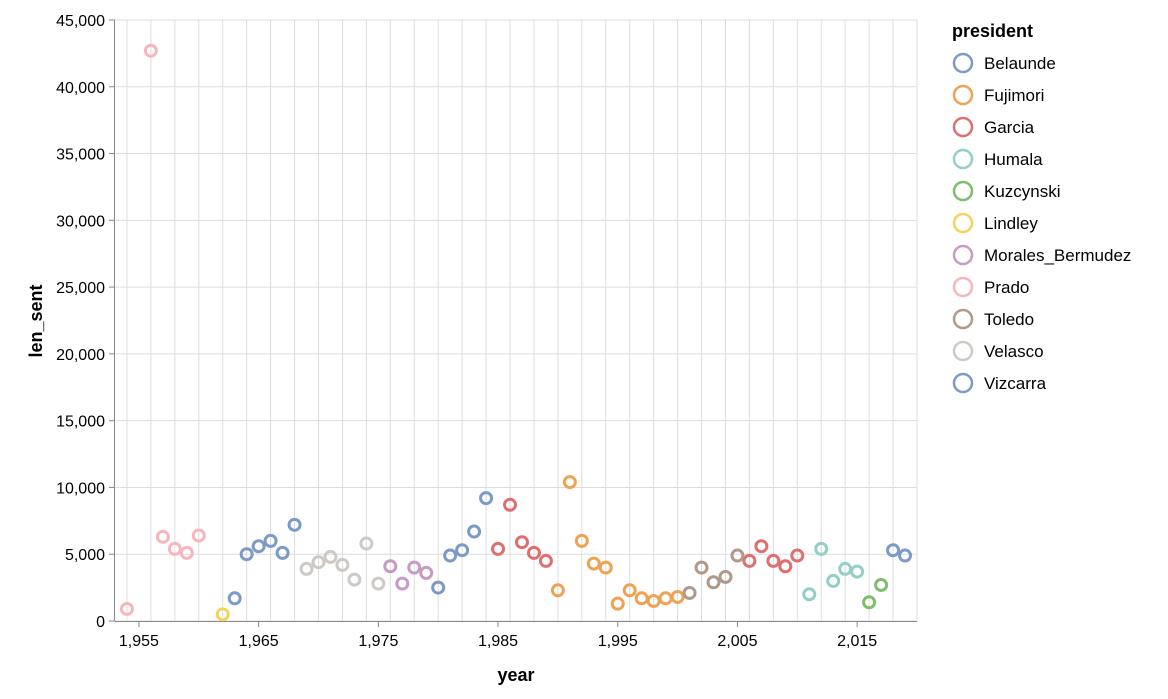  I want to click on legend-label: Garcia, so click(1009, 127).